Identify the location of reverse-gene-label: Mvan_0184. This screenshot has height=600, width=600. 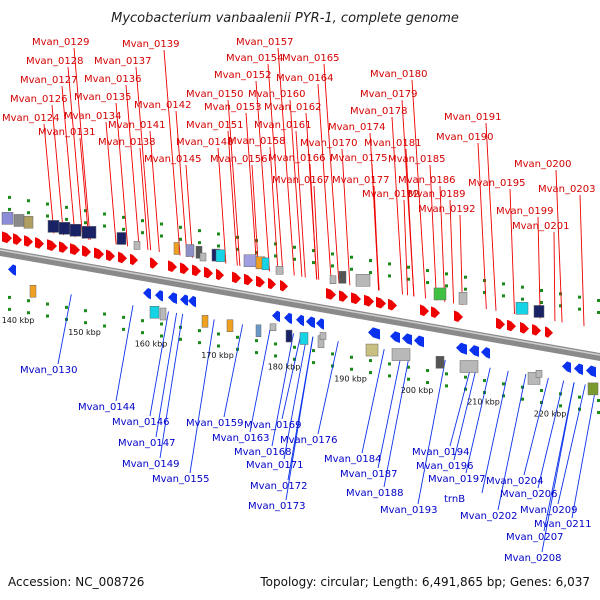
(352, 459).